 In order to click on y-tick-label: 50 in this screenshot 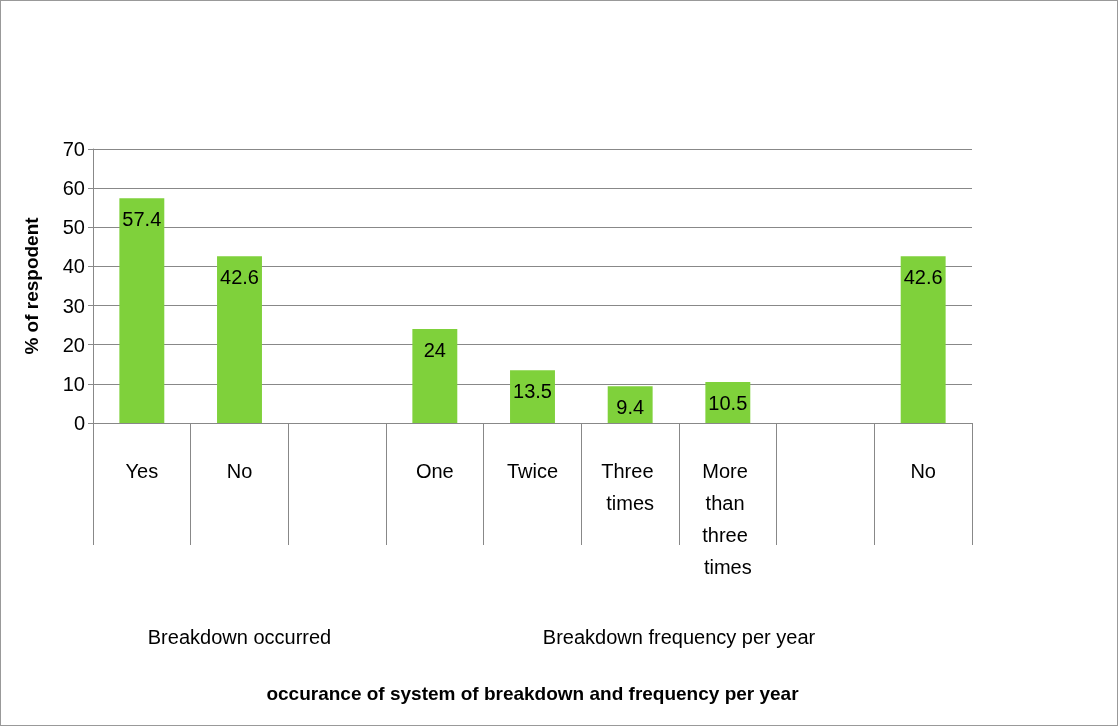, I will do `click(73, 227)`.